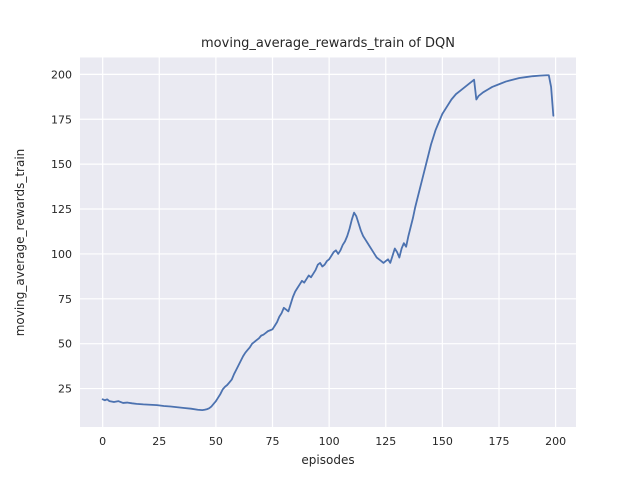  I want to click on y-tick-label: 150, so click(61, 164).